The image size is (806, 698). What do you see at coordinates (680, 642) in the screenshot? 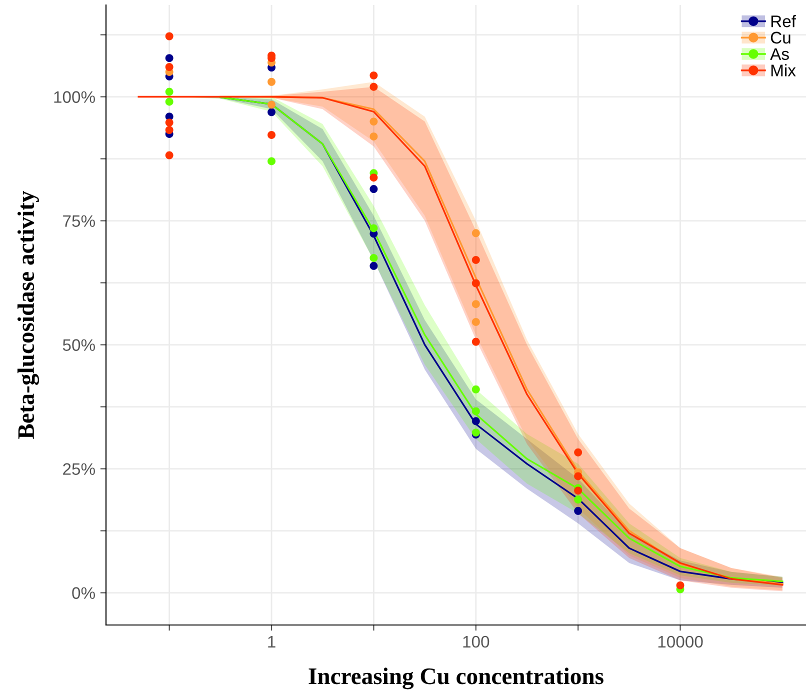
I see `x-tick-label: 10000` at bounding box center [680, 642].